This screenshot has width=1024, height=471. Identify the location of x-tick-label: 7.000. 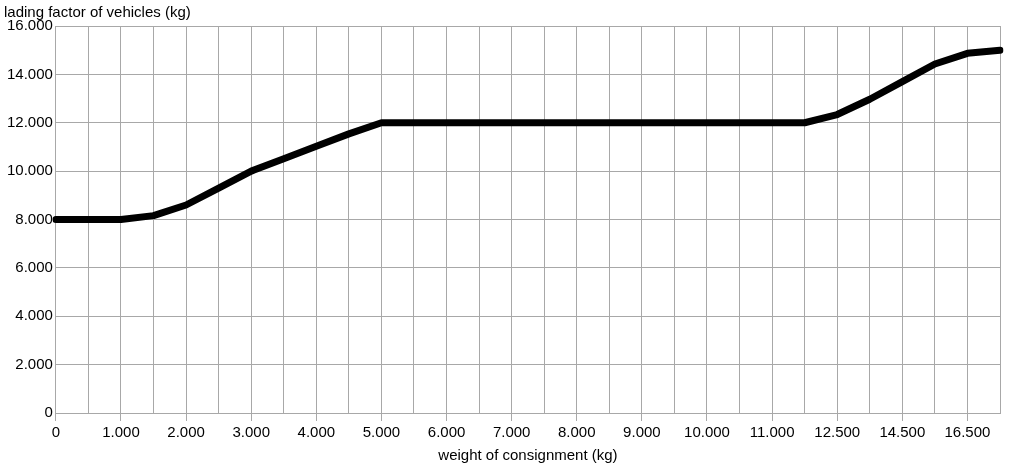
(511, 432).